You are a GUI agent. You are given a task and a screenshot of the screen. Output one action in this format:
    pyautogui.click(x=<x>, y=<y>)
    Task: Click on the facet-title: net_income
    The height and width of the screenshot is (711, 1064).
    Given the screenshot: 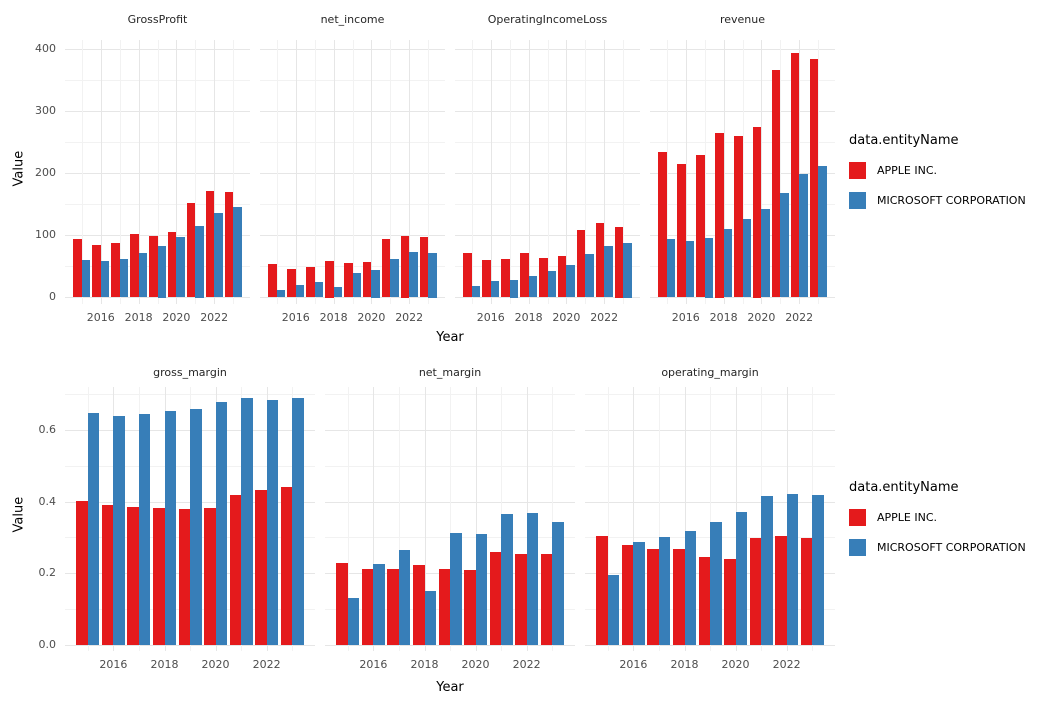 What is the action you would take?
    pyautogui.click(x=352, y=19)
    